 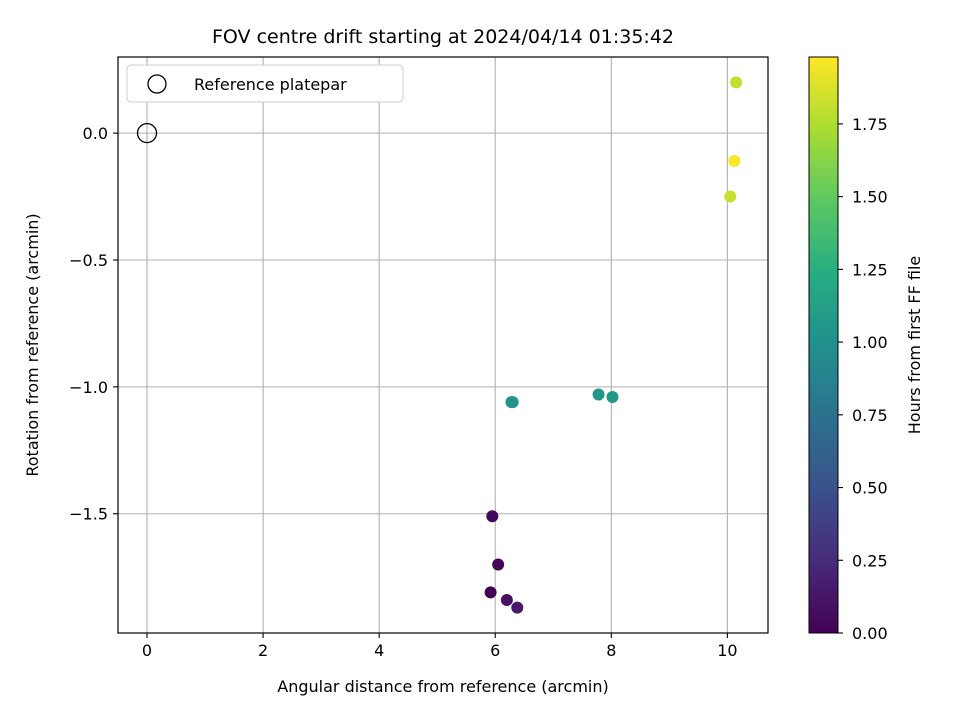 I want to click on colorbar-tick-label: 0.50, so click(x=870, y=488).